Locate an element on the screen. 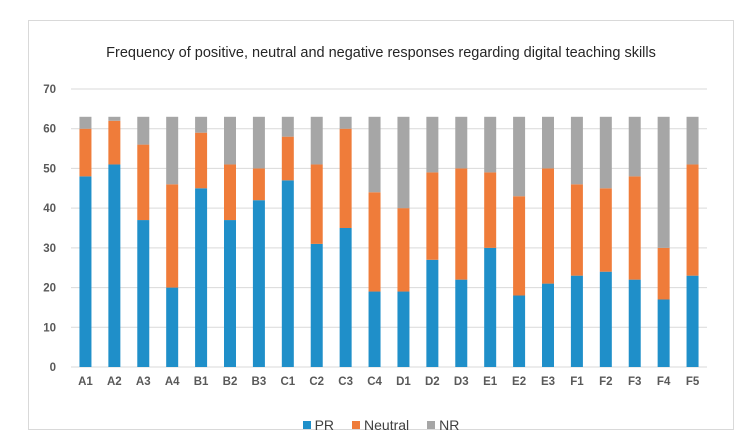 The height and width of the screenshot is (441, 752). x-tick-label: D2 is located at coordinates (432, 382).